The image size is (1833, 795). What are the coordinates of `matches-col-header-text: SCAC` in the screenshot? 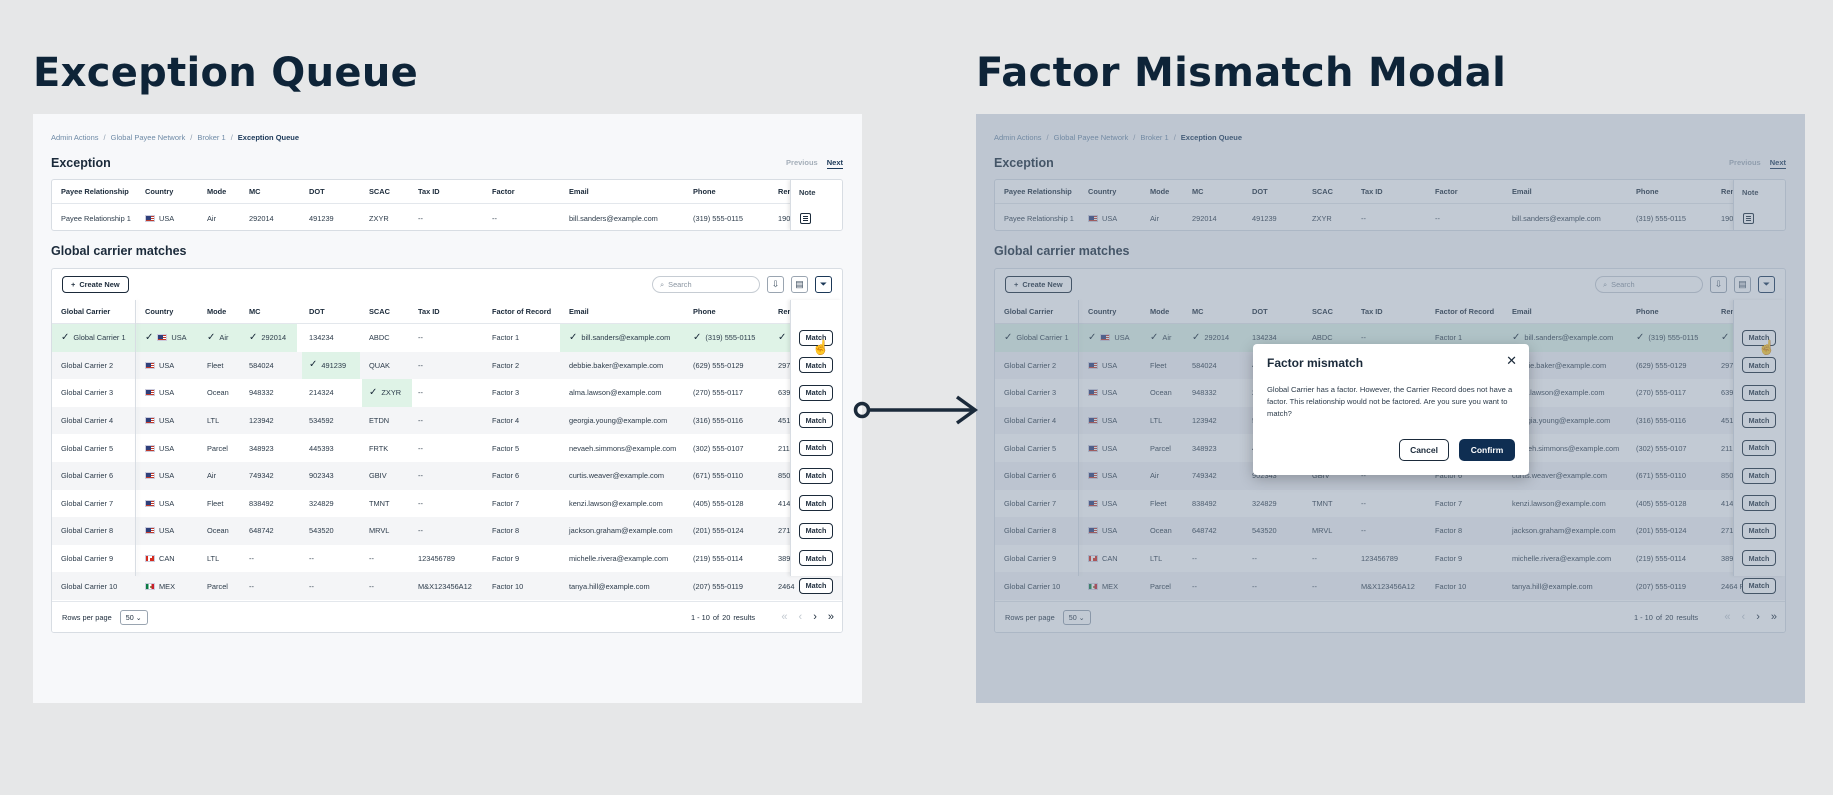 It's located at (379, 311).